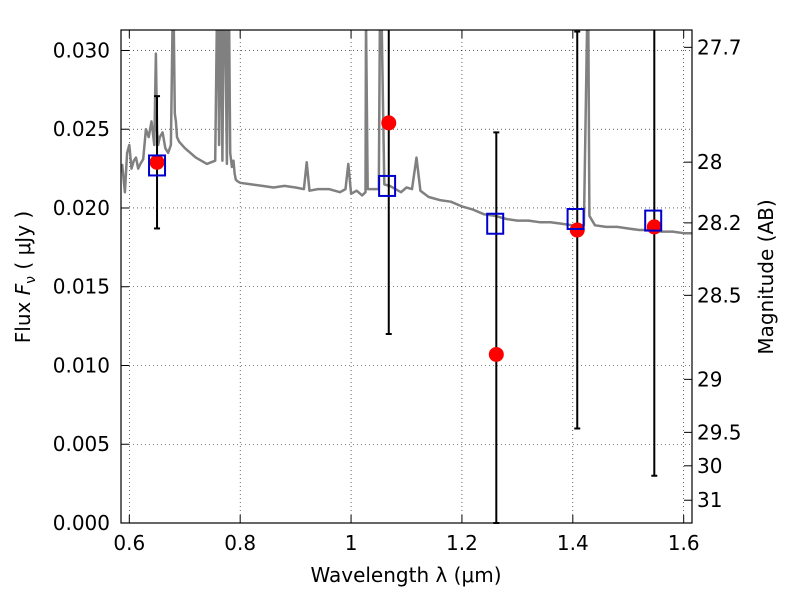 The height and width of the screenshot is (600, 800). Describe the element at coordinates (81, 208) in the screenshot. I see `y-tick-label: 0.020` at that location.